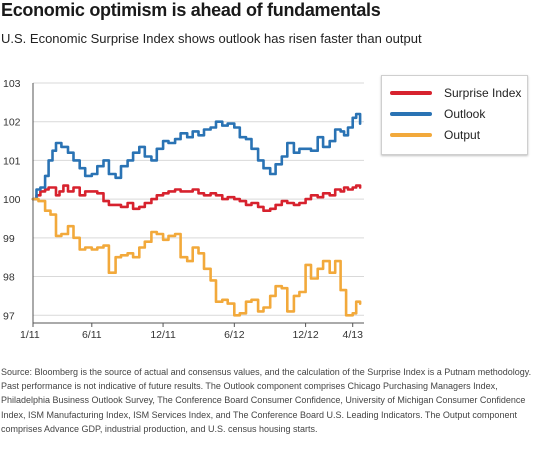  Describe the element at coordinates (9, 278) in the screenshot. I see `y-tick-label: 98` at that location.